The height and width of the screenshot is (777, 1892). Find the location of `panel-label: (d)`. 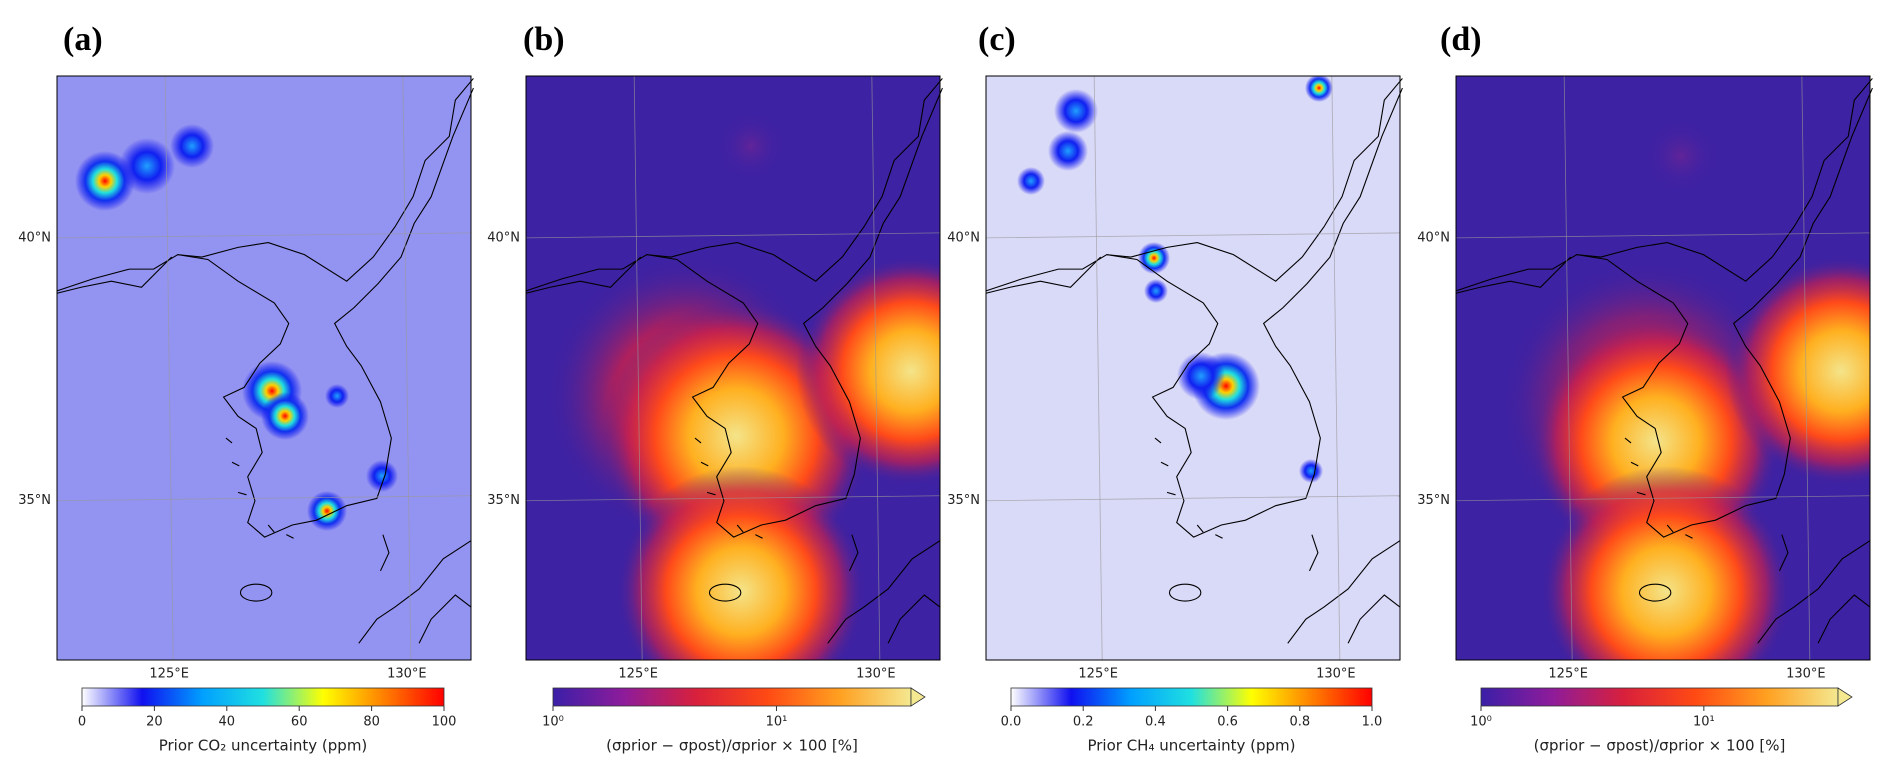

panel-label: (d) is located at coordinates (1461, 39).